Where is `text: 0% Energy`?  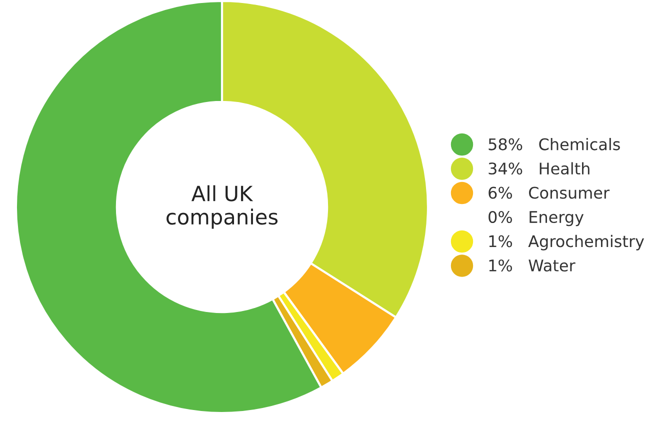 text: 0% Energy is located at coordinates (536, 218).